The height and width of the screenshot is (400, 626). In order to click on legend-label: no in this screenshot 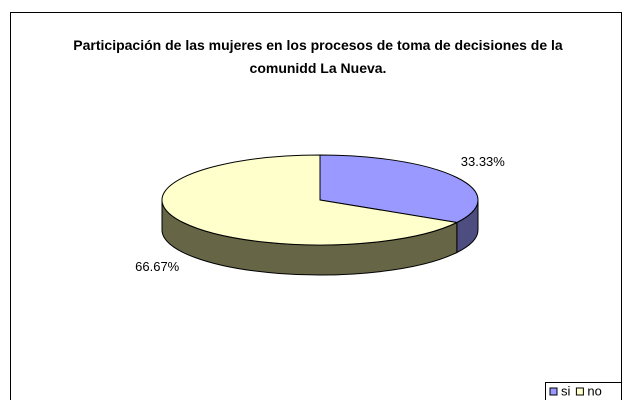, I will do `click(594, 390)`.